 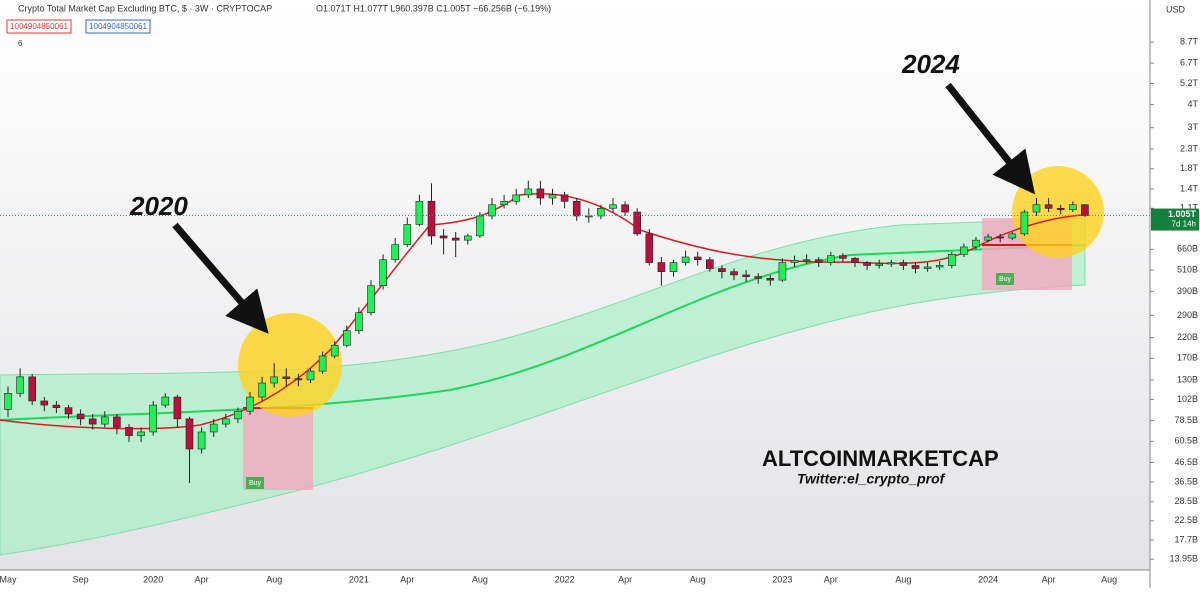 I want to click on last-price-tag, so click(x=1175, y=219).